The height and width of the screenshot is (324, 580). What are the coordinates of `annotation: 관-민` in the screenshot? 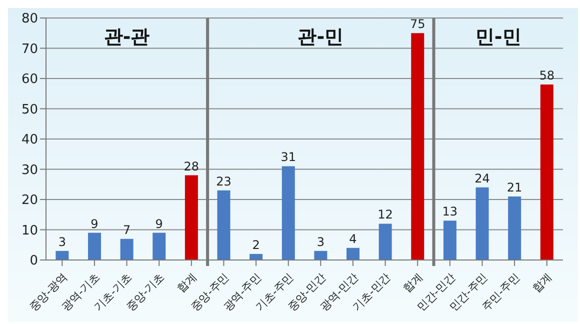 It's located at (320, 37).